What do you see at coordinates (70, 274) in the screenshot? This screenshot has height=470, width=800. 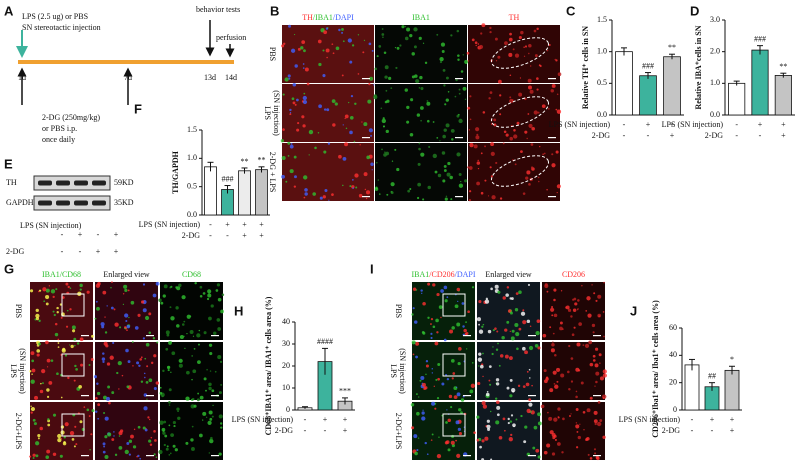 I see `column-header-part: /CD68` at bounding box center [70, 274].